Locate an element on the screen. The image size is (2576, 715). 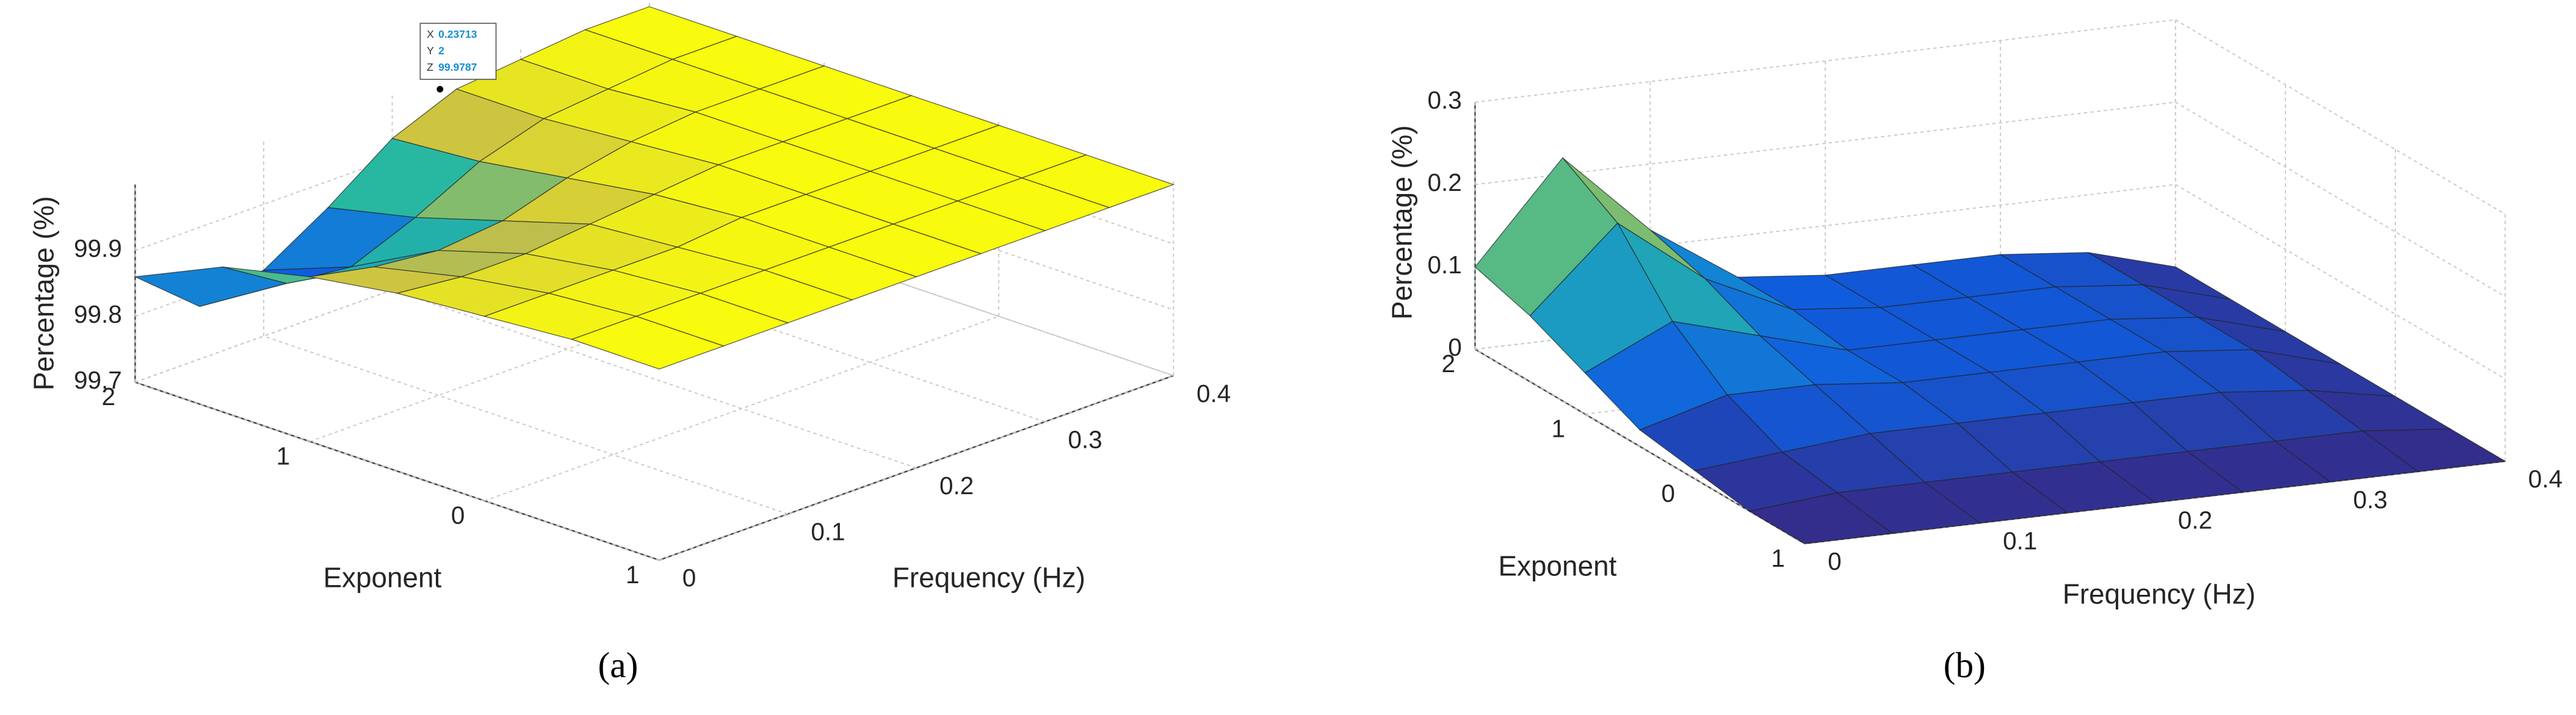
panel-label: (b) is located at coordinates (1965, 665).